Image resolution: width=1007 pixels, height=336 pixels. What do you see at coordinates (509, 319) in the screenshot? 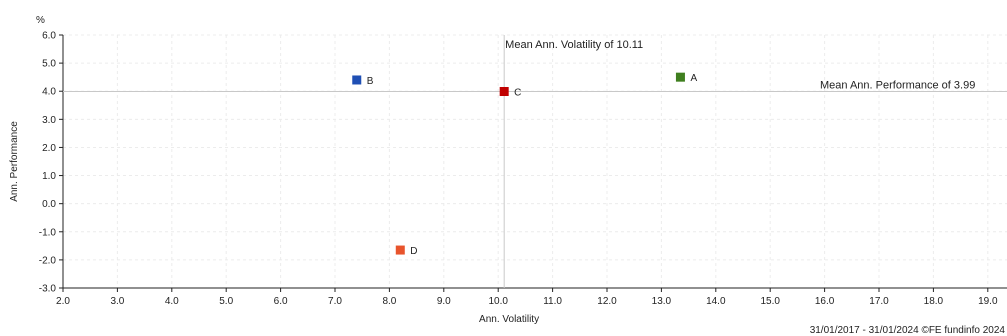
I see `x-axis-title: Ann. Volatility` at bounding box center [509, 319].